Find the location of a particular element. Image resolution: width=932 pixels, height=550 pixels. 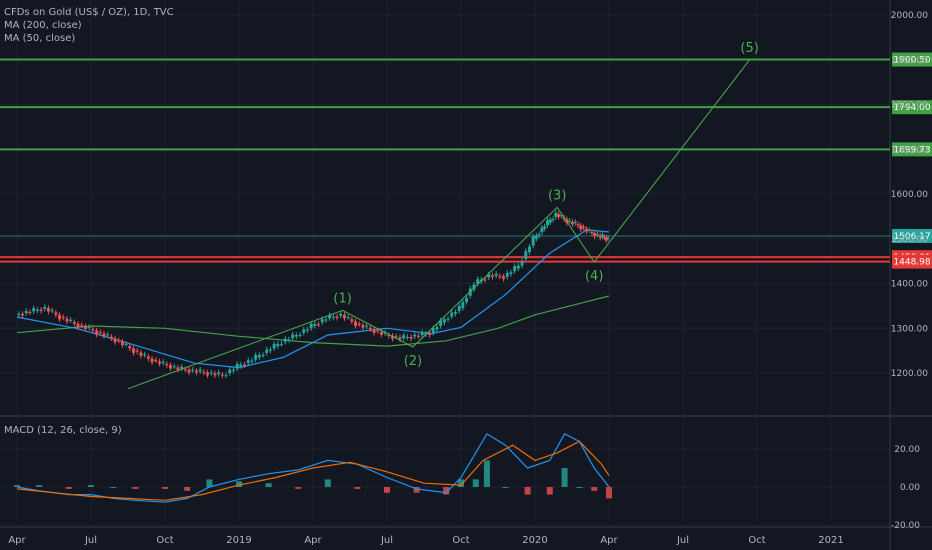

y-tick-label: 1200.00 is located at coordinates (909, 374).